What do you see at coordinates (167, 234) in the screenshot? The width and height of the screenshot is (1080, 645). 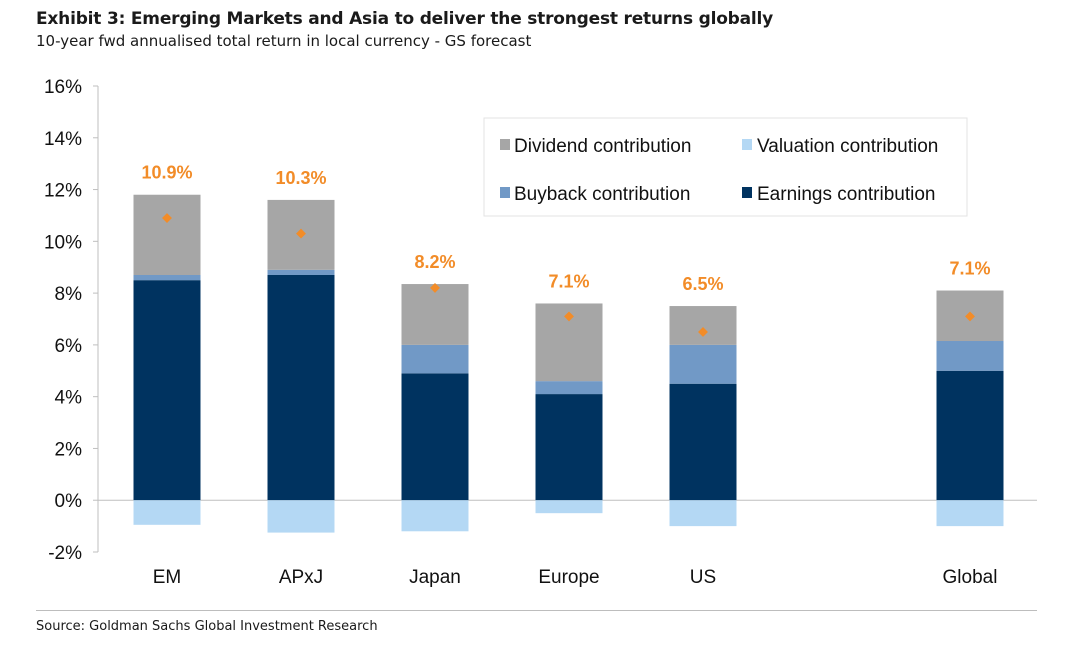 I see `bar-dividend-em` at bounding box center [167, 234].